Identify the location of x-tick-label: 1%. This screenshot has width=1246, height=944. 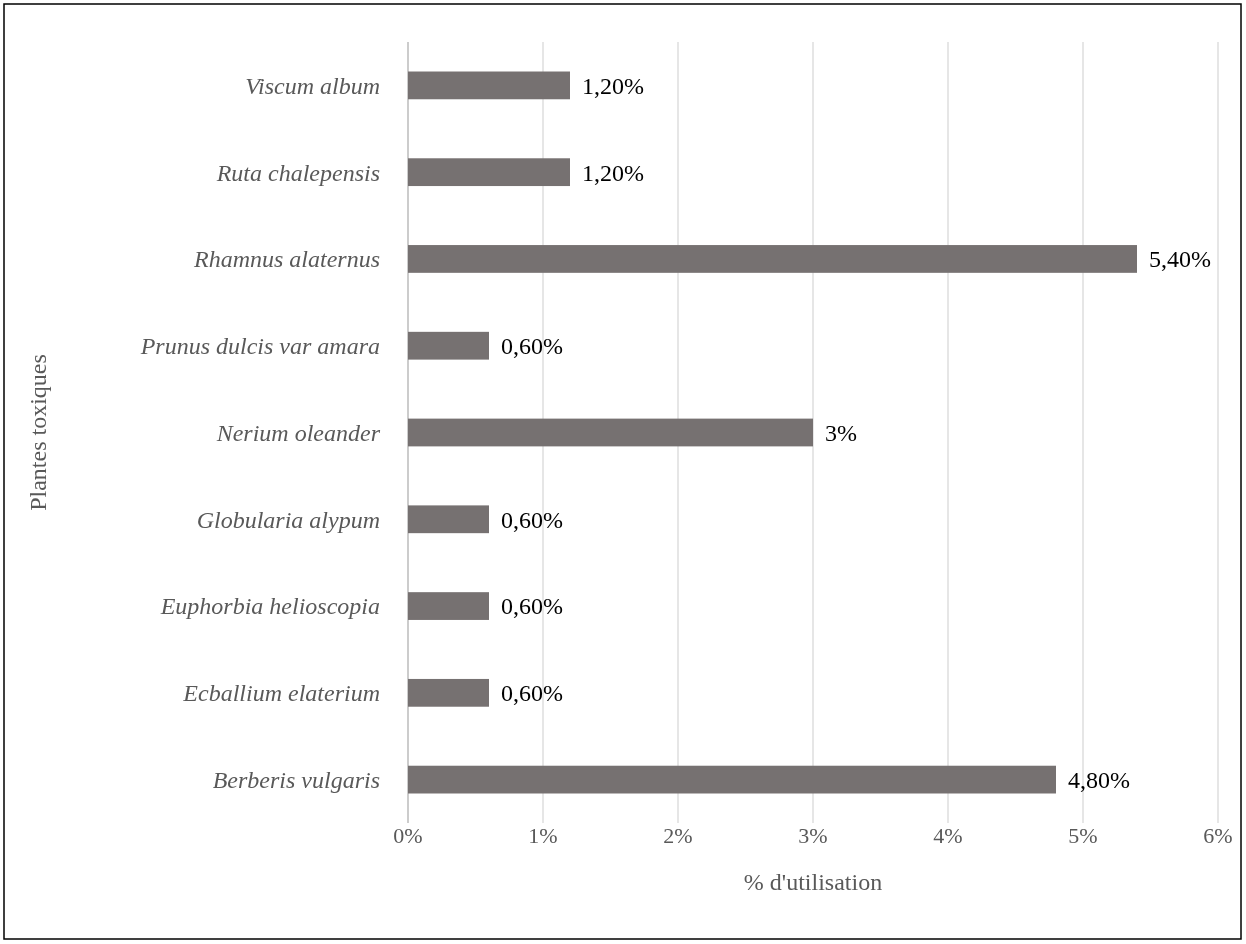
(543, 835).